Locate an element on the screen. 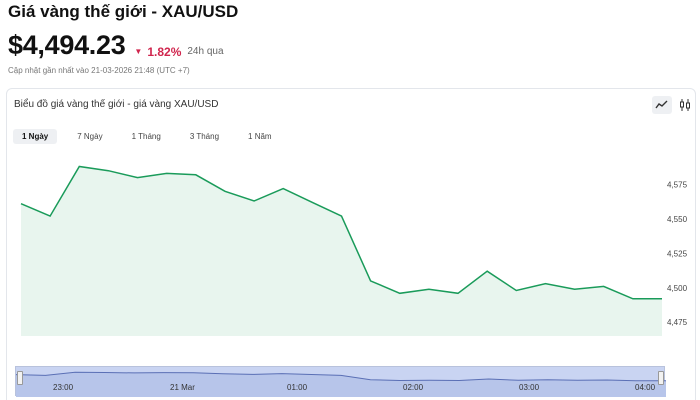 This screenshot has width=700, height=400. down-arrow-icon: ▼ is located at coordinates (138, 51).